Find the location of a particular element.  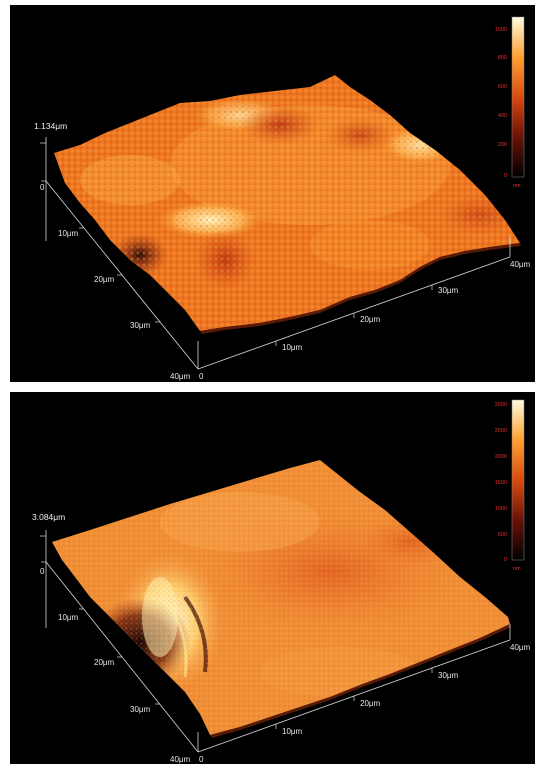

colorbar-tick: 200 is located at coordinates (502, 145).